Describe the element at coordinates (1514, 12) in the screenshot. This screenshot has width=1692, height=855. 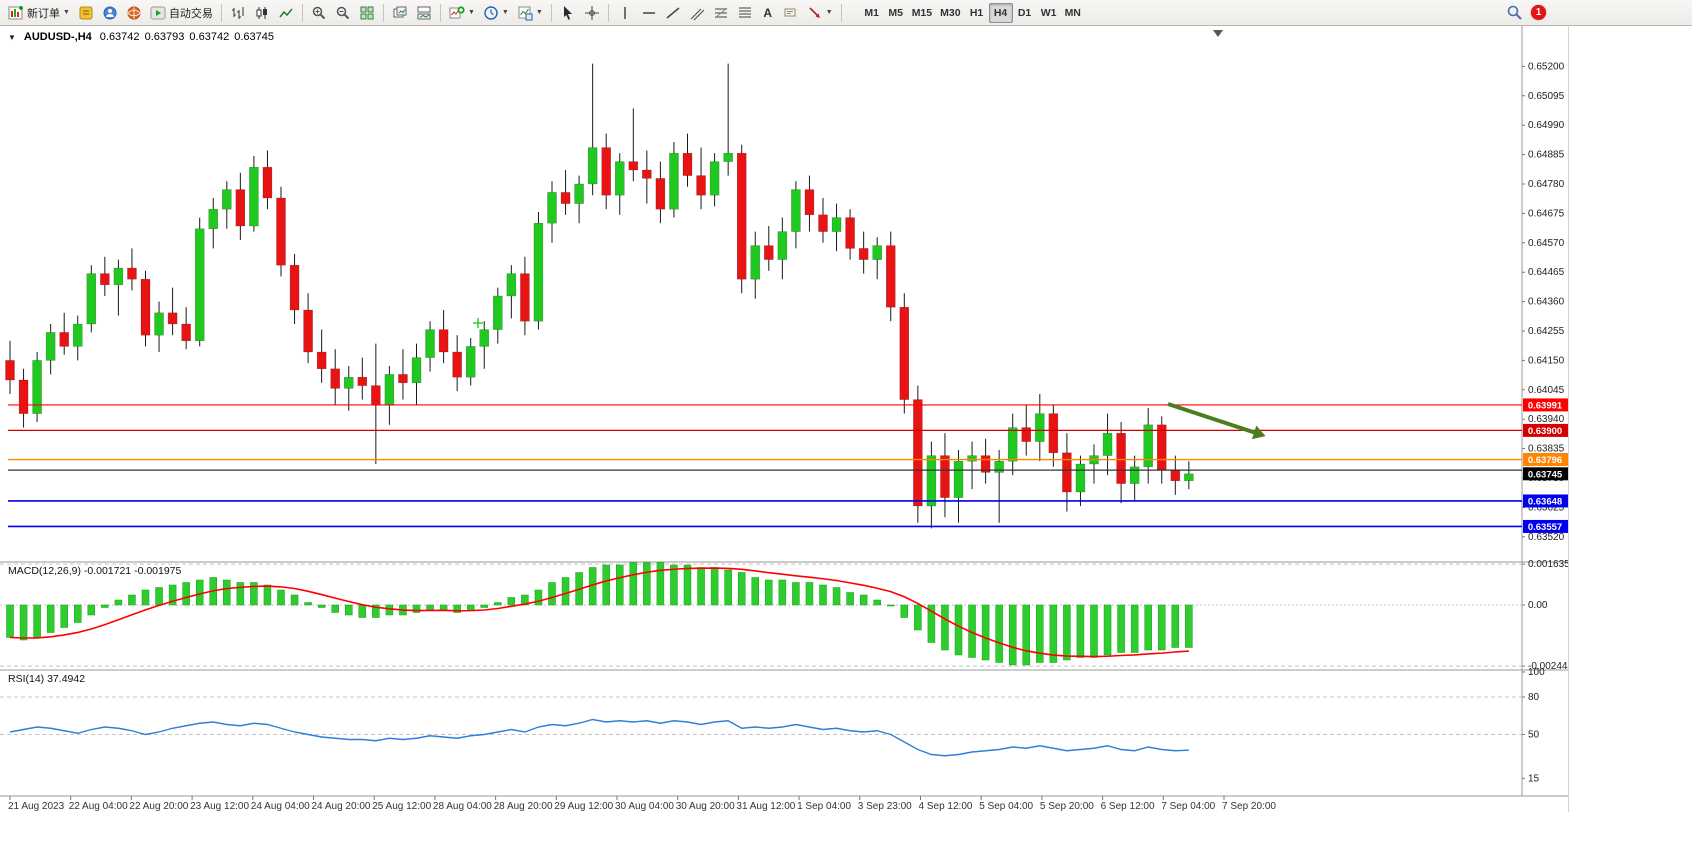
I see `search-icon` at that location.